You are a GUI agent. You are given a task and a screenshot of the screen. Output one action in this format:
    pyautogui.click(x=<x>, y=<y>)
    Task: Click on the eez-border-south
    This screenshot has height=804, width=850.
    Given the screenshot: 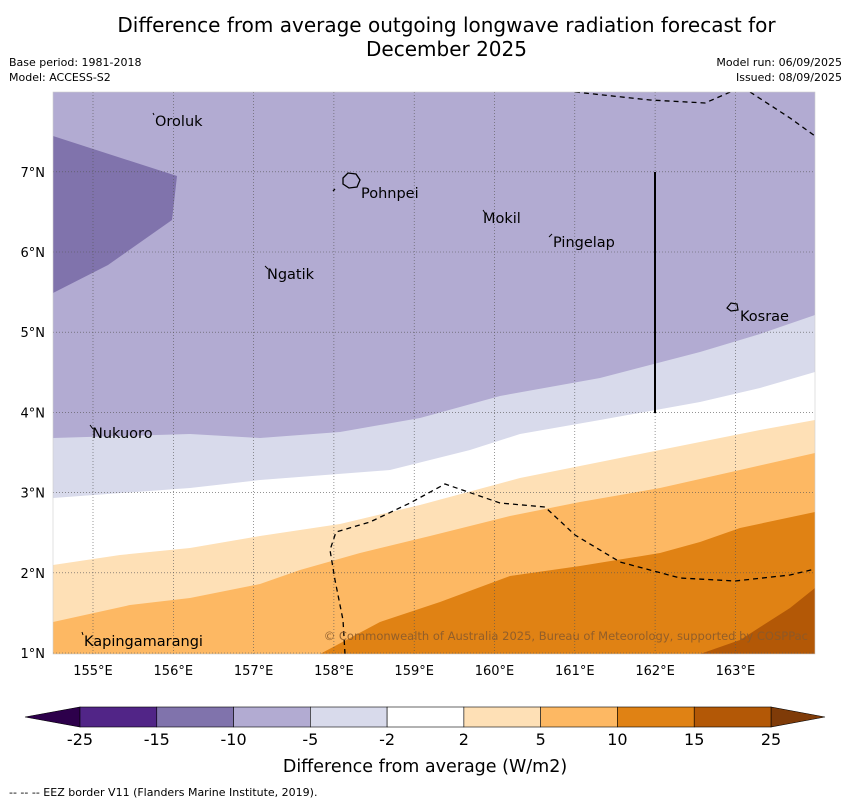 What is the action you would take?
    pyautogui.click(x=572, y=568)
    